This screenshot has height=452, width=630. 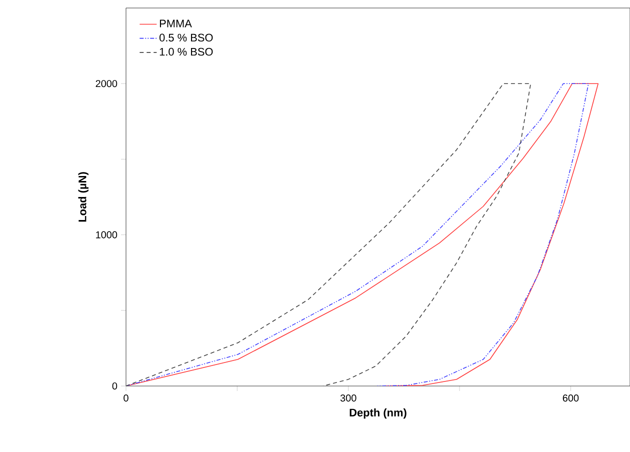 I want to click on y-tick-label: 1000, so click(x=107, y=234).